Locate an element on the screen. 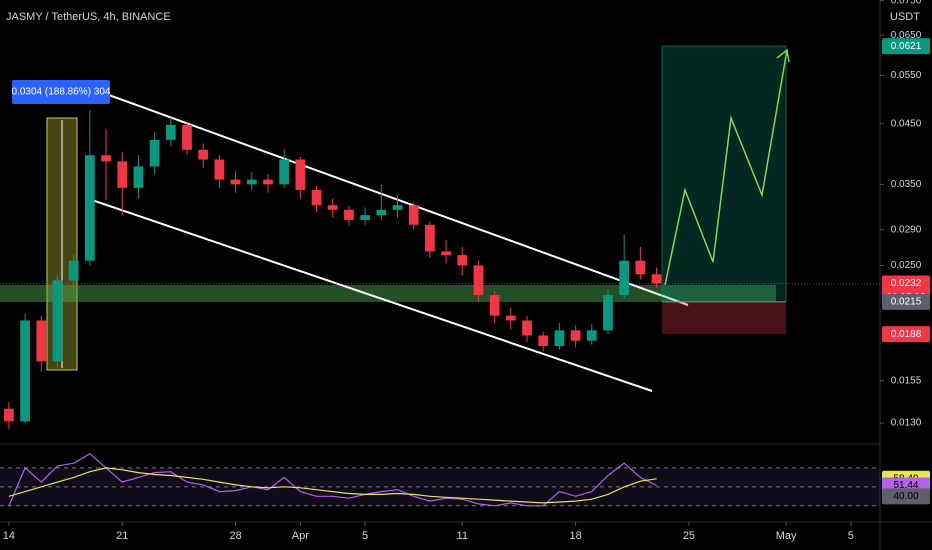 The width and height of the screenshot is (932, 550). measure-label-box is located at coordinates (61, 92).